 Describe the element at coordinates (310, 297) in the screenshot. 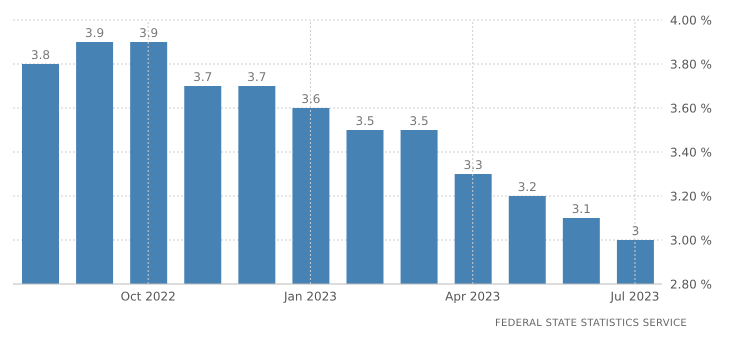

I see `x-tick-label: Jan 2023` at that location.